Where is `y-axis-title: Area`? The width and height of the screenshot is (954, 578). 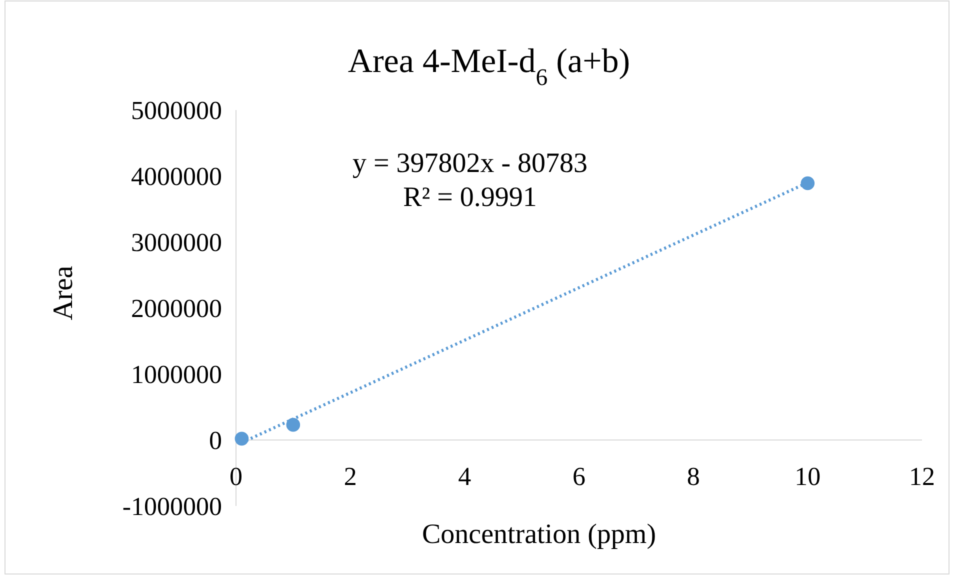 y-axis-title: Area is located at coordinates (63, 292).